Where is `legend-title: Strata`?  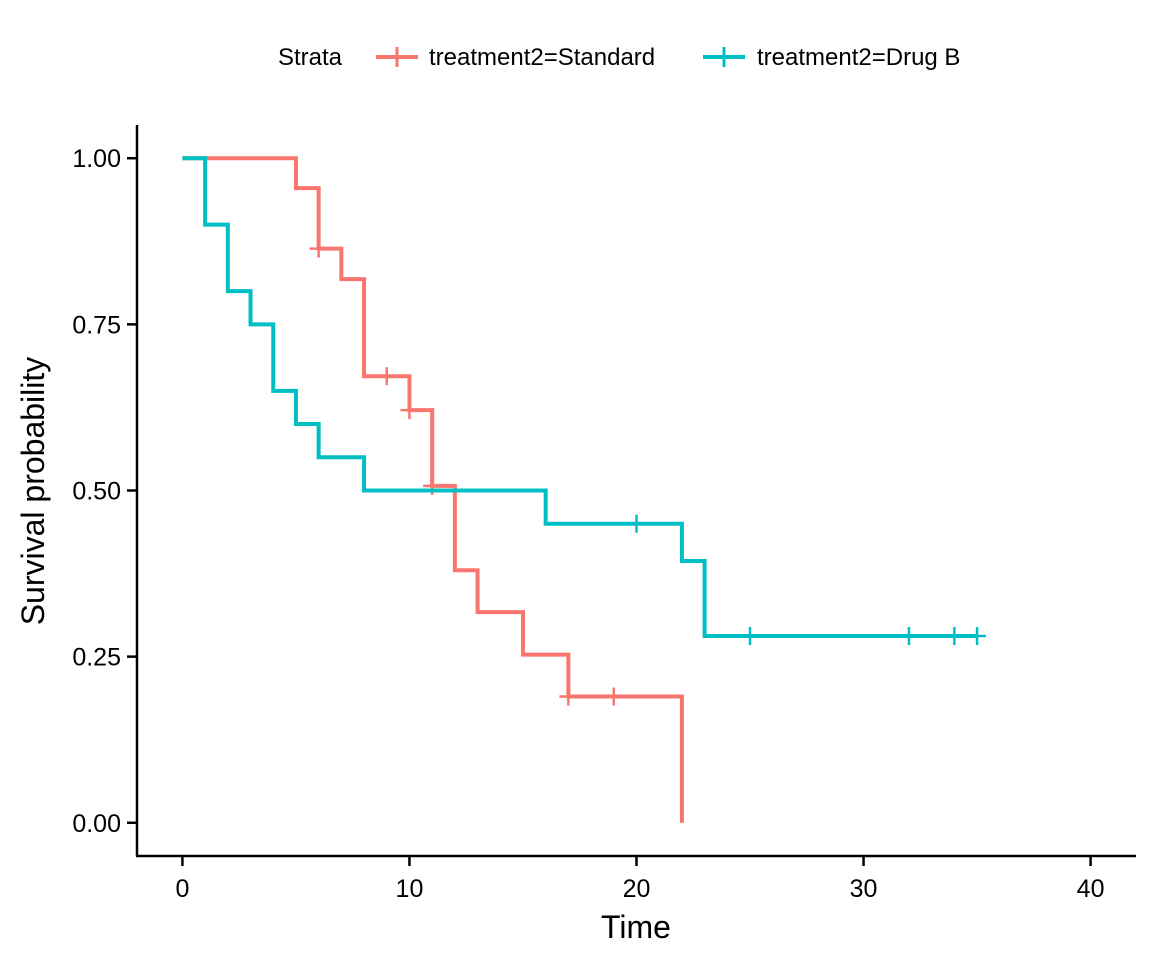
legend-title: Strata is located at coordinates (310, 57).